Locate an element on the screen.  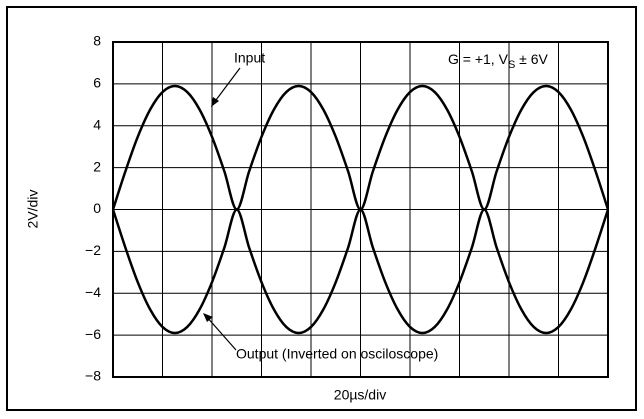
y-tick-label: −8 is located at coordinates (93, 376).